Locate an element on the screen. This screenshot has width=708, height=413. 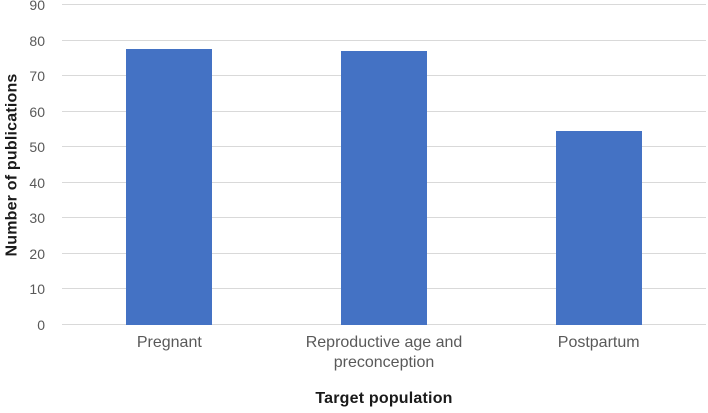
bar-reproductive-age-and-preconception is located at coordinates (384, 188).